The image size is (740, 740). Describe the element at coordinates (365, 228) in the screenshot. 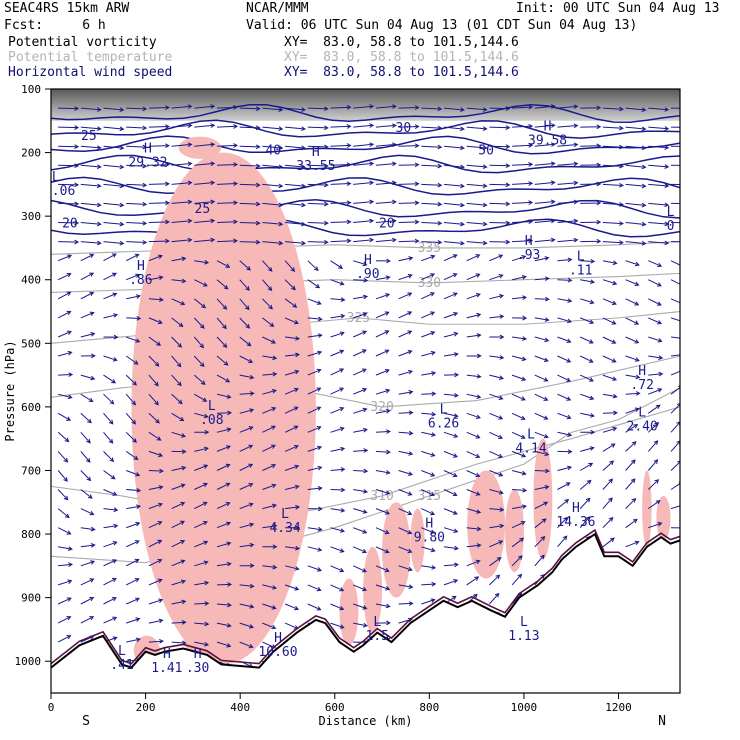

I see `speed-contour` at that location.